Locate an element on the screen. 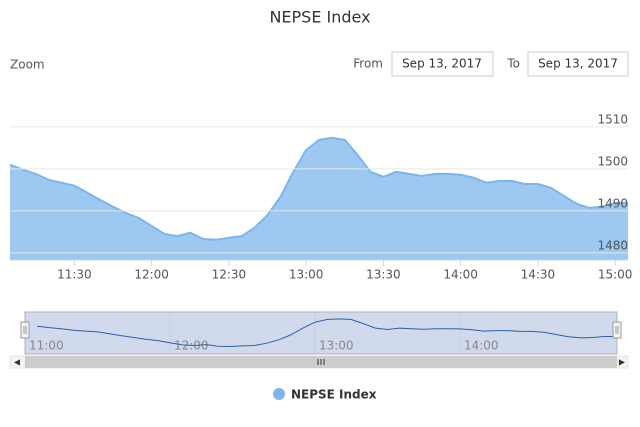 The width and height of the screenshot is (640, 427). from-label: From is located at coordinates (368, 64).